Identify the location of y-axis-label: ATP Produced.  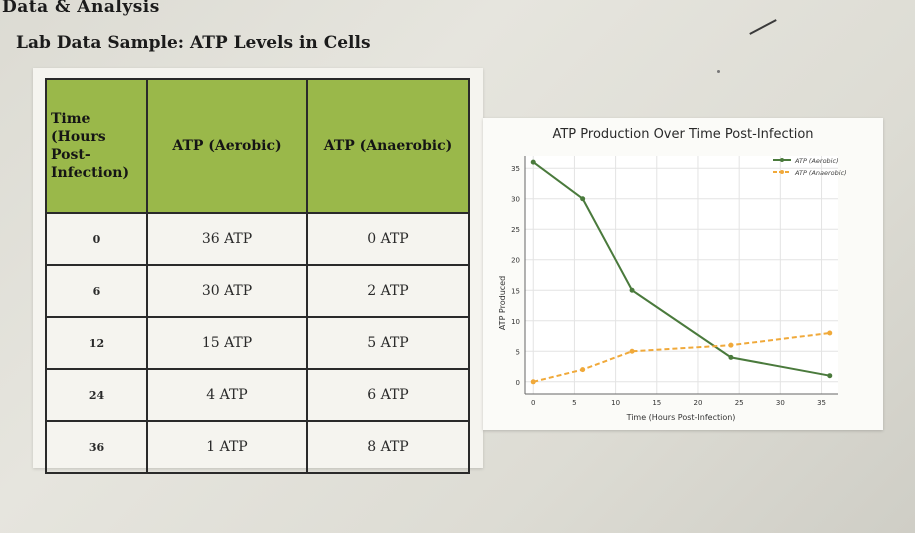
(502, 303).